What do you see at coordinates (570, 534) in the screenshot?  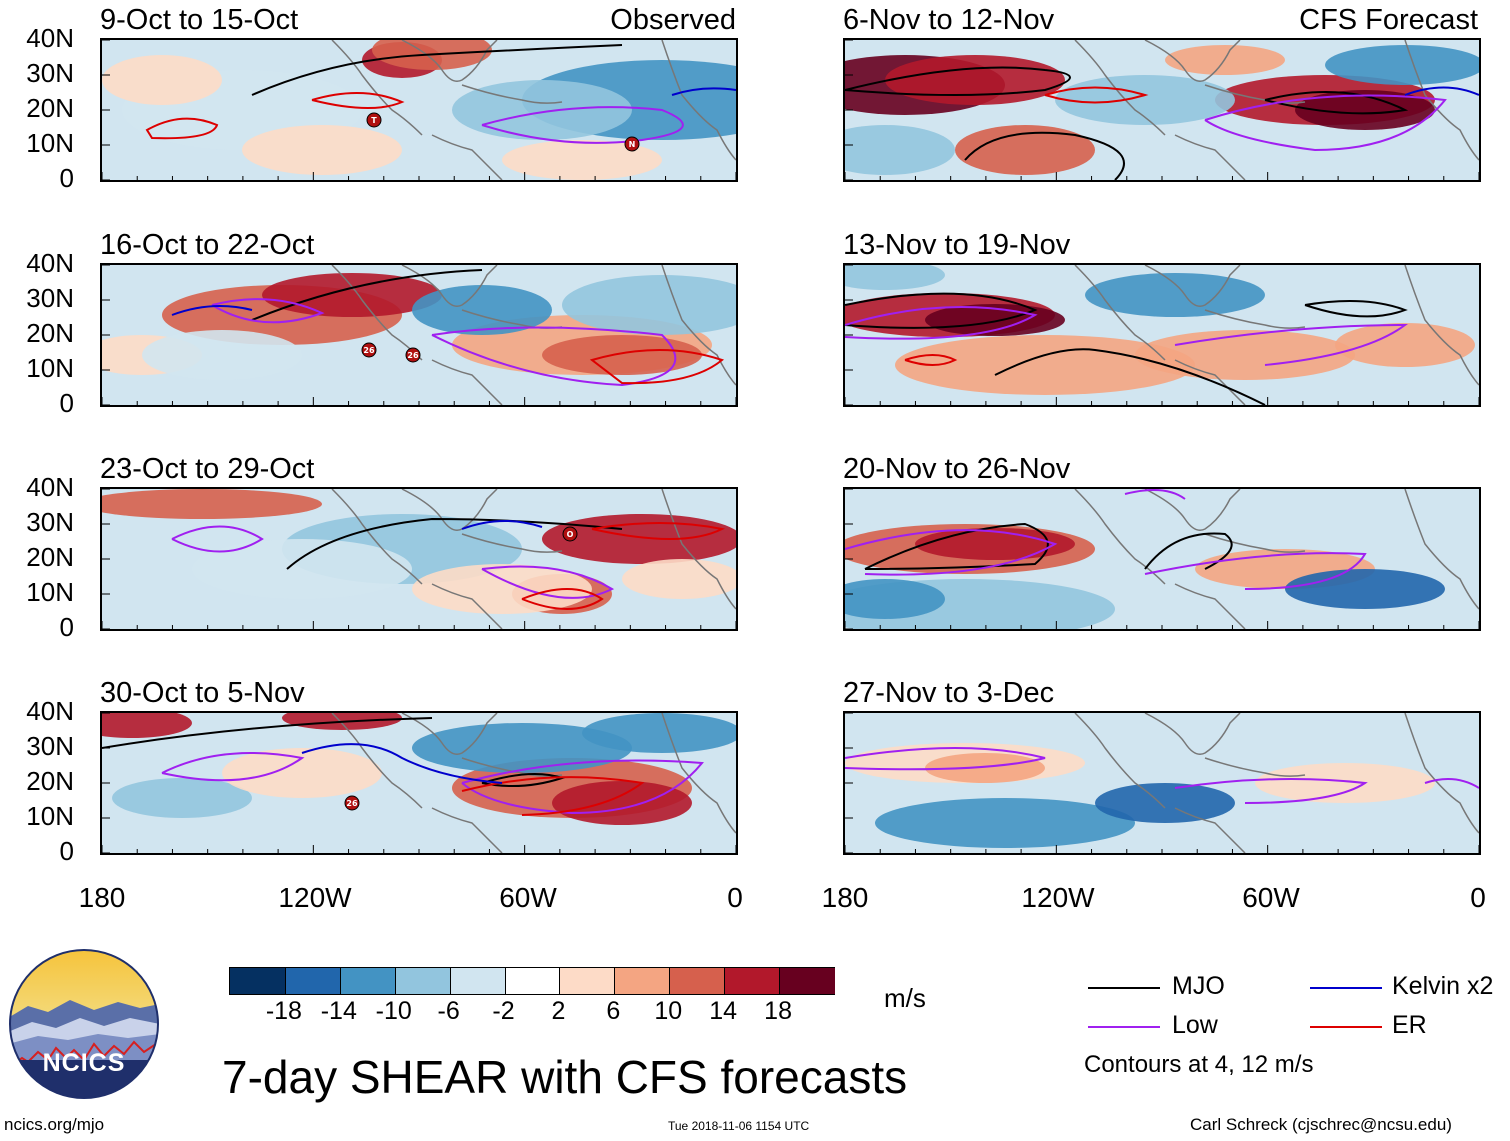 I see `storm-label: O` at bounding box center [570, 534].